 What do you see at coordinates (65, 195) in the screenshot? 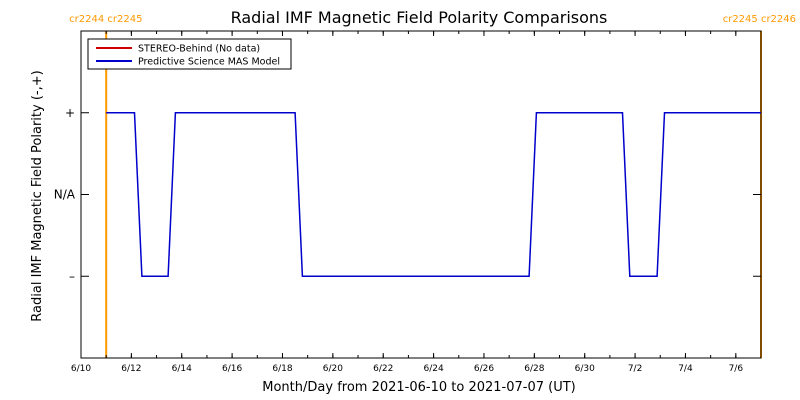
I see `y-tick-label: N/A` at bounding box center [65, 195].